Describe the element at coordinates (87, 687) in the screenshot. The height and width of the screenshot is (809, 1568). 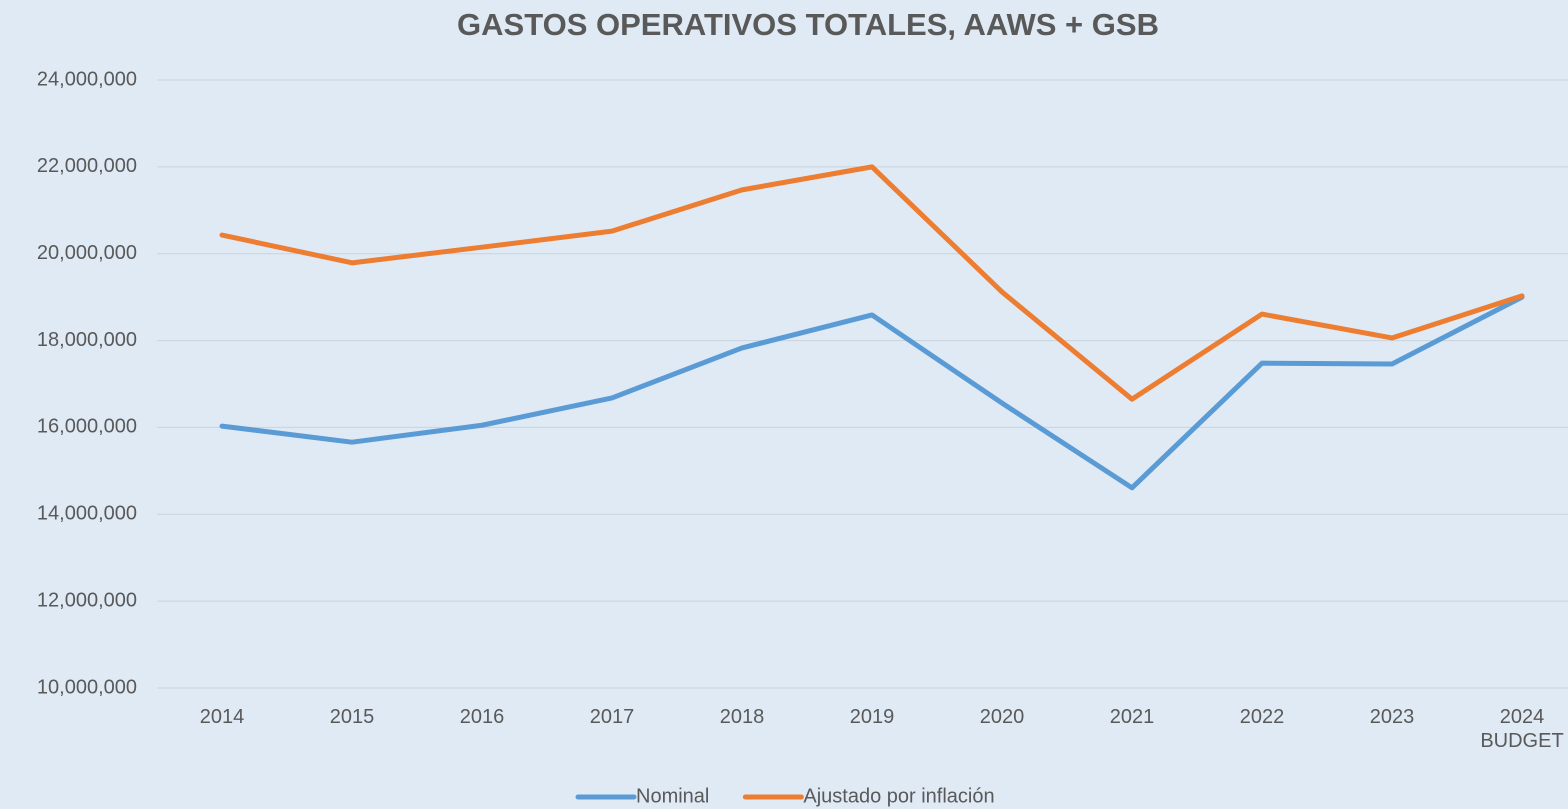
I see `y-tick-label: 10,000,000` at that location.